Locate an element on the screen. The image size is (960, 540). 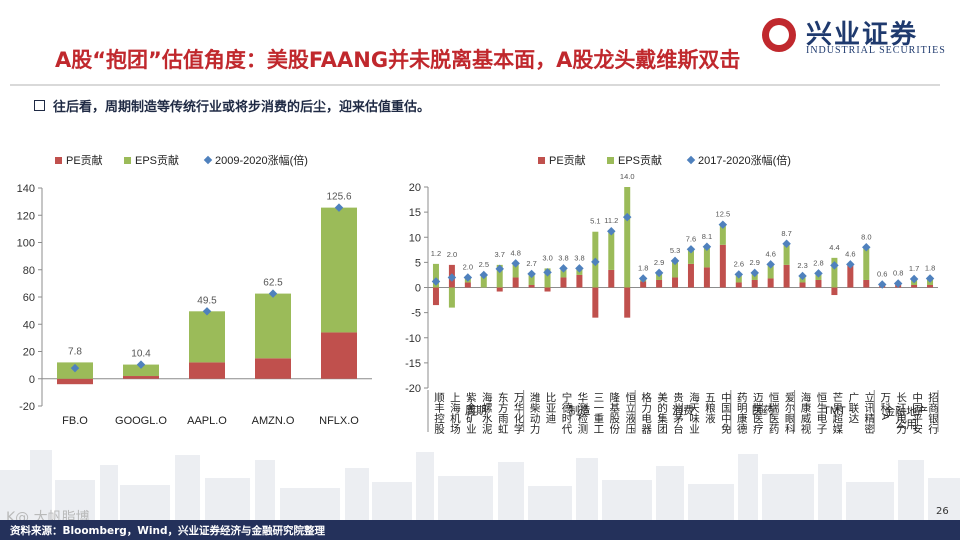
source-note: 资料来源：Bloomberg，Wind，兴业证券经济与金融研究院整理 is located at coordinates (167, 531).